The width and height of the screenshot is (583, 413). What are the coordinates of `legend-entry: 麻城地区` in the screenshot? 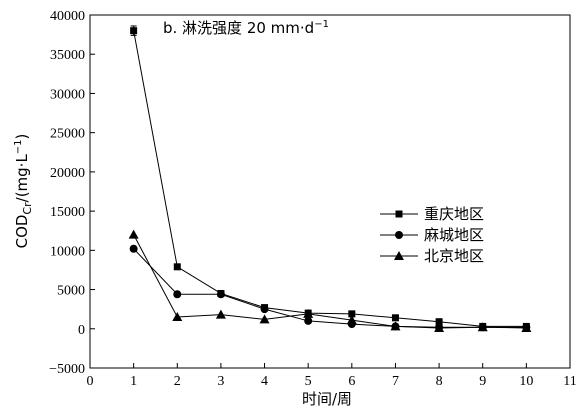 It's located at (432, 235).